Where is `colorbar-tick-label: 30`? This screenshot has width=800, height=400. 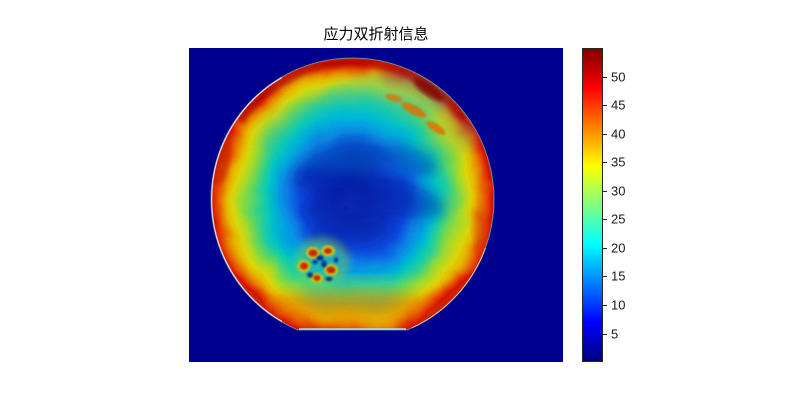 colorbar-tick-label: 30 is located at coordinates (618, 191).